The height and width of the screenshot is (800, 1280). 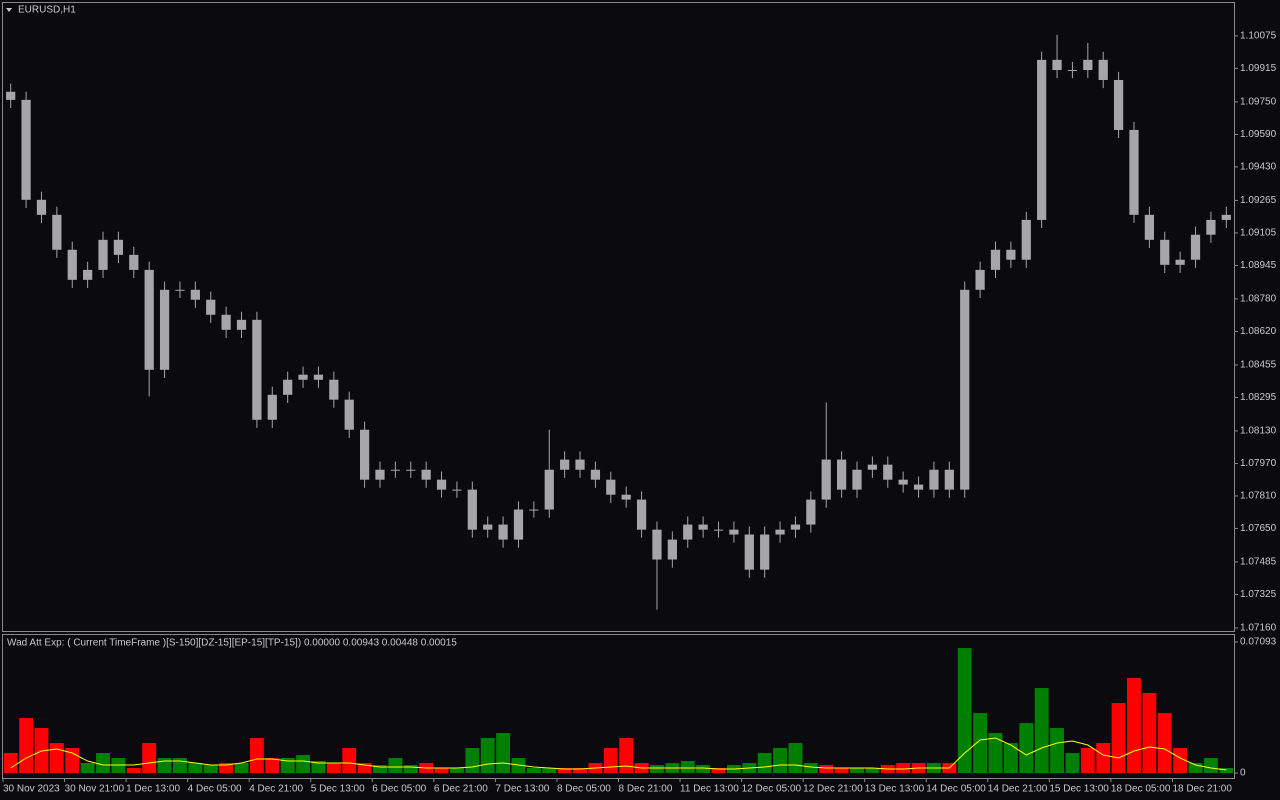 I want to click on x-tick-label: 4 Dec 05:00, so click(x=215, y=789).